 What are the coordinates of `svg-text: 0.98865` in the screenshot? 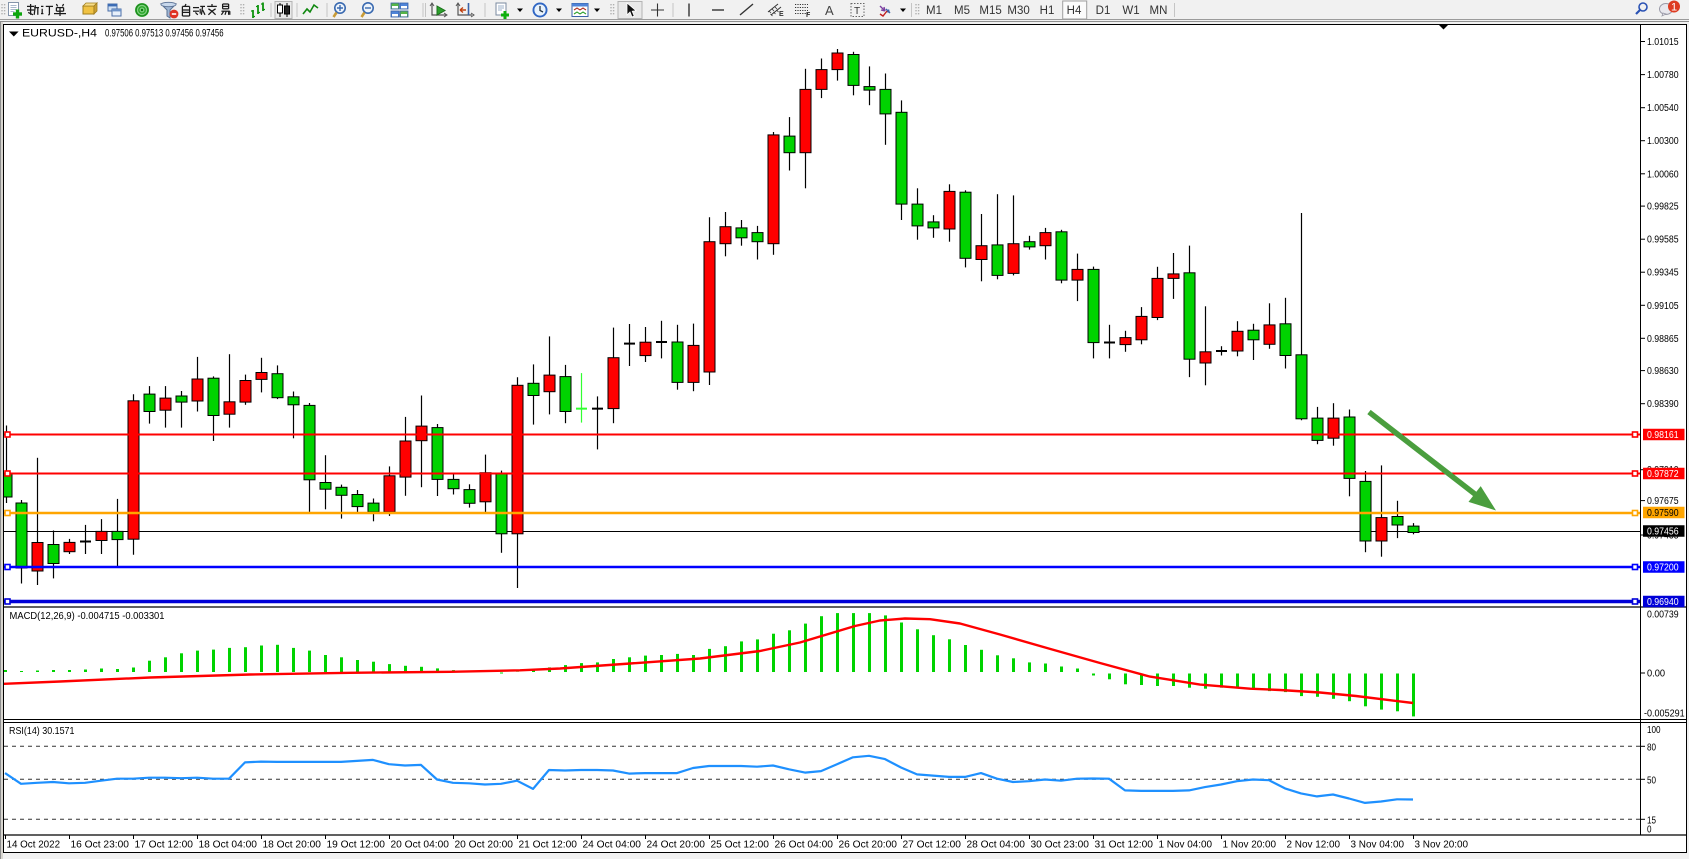 It's located at (1663, 339).